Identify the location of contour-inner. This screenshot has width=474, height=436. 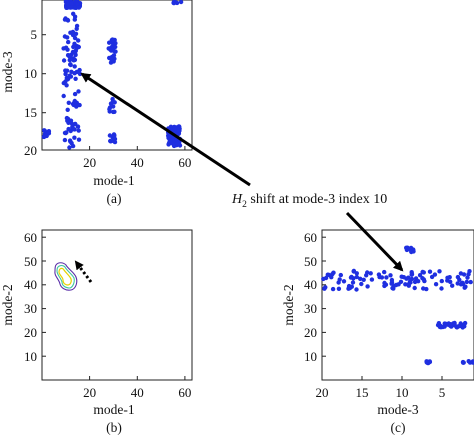
(65, 276).